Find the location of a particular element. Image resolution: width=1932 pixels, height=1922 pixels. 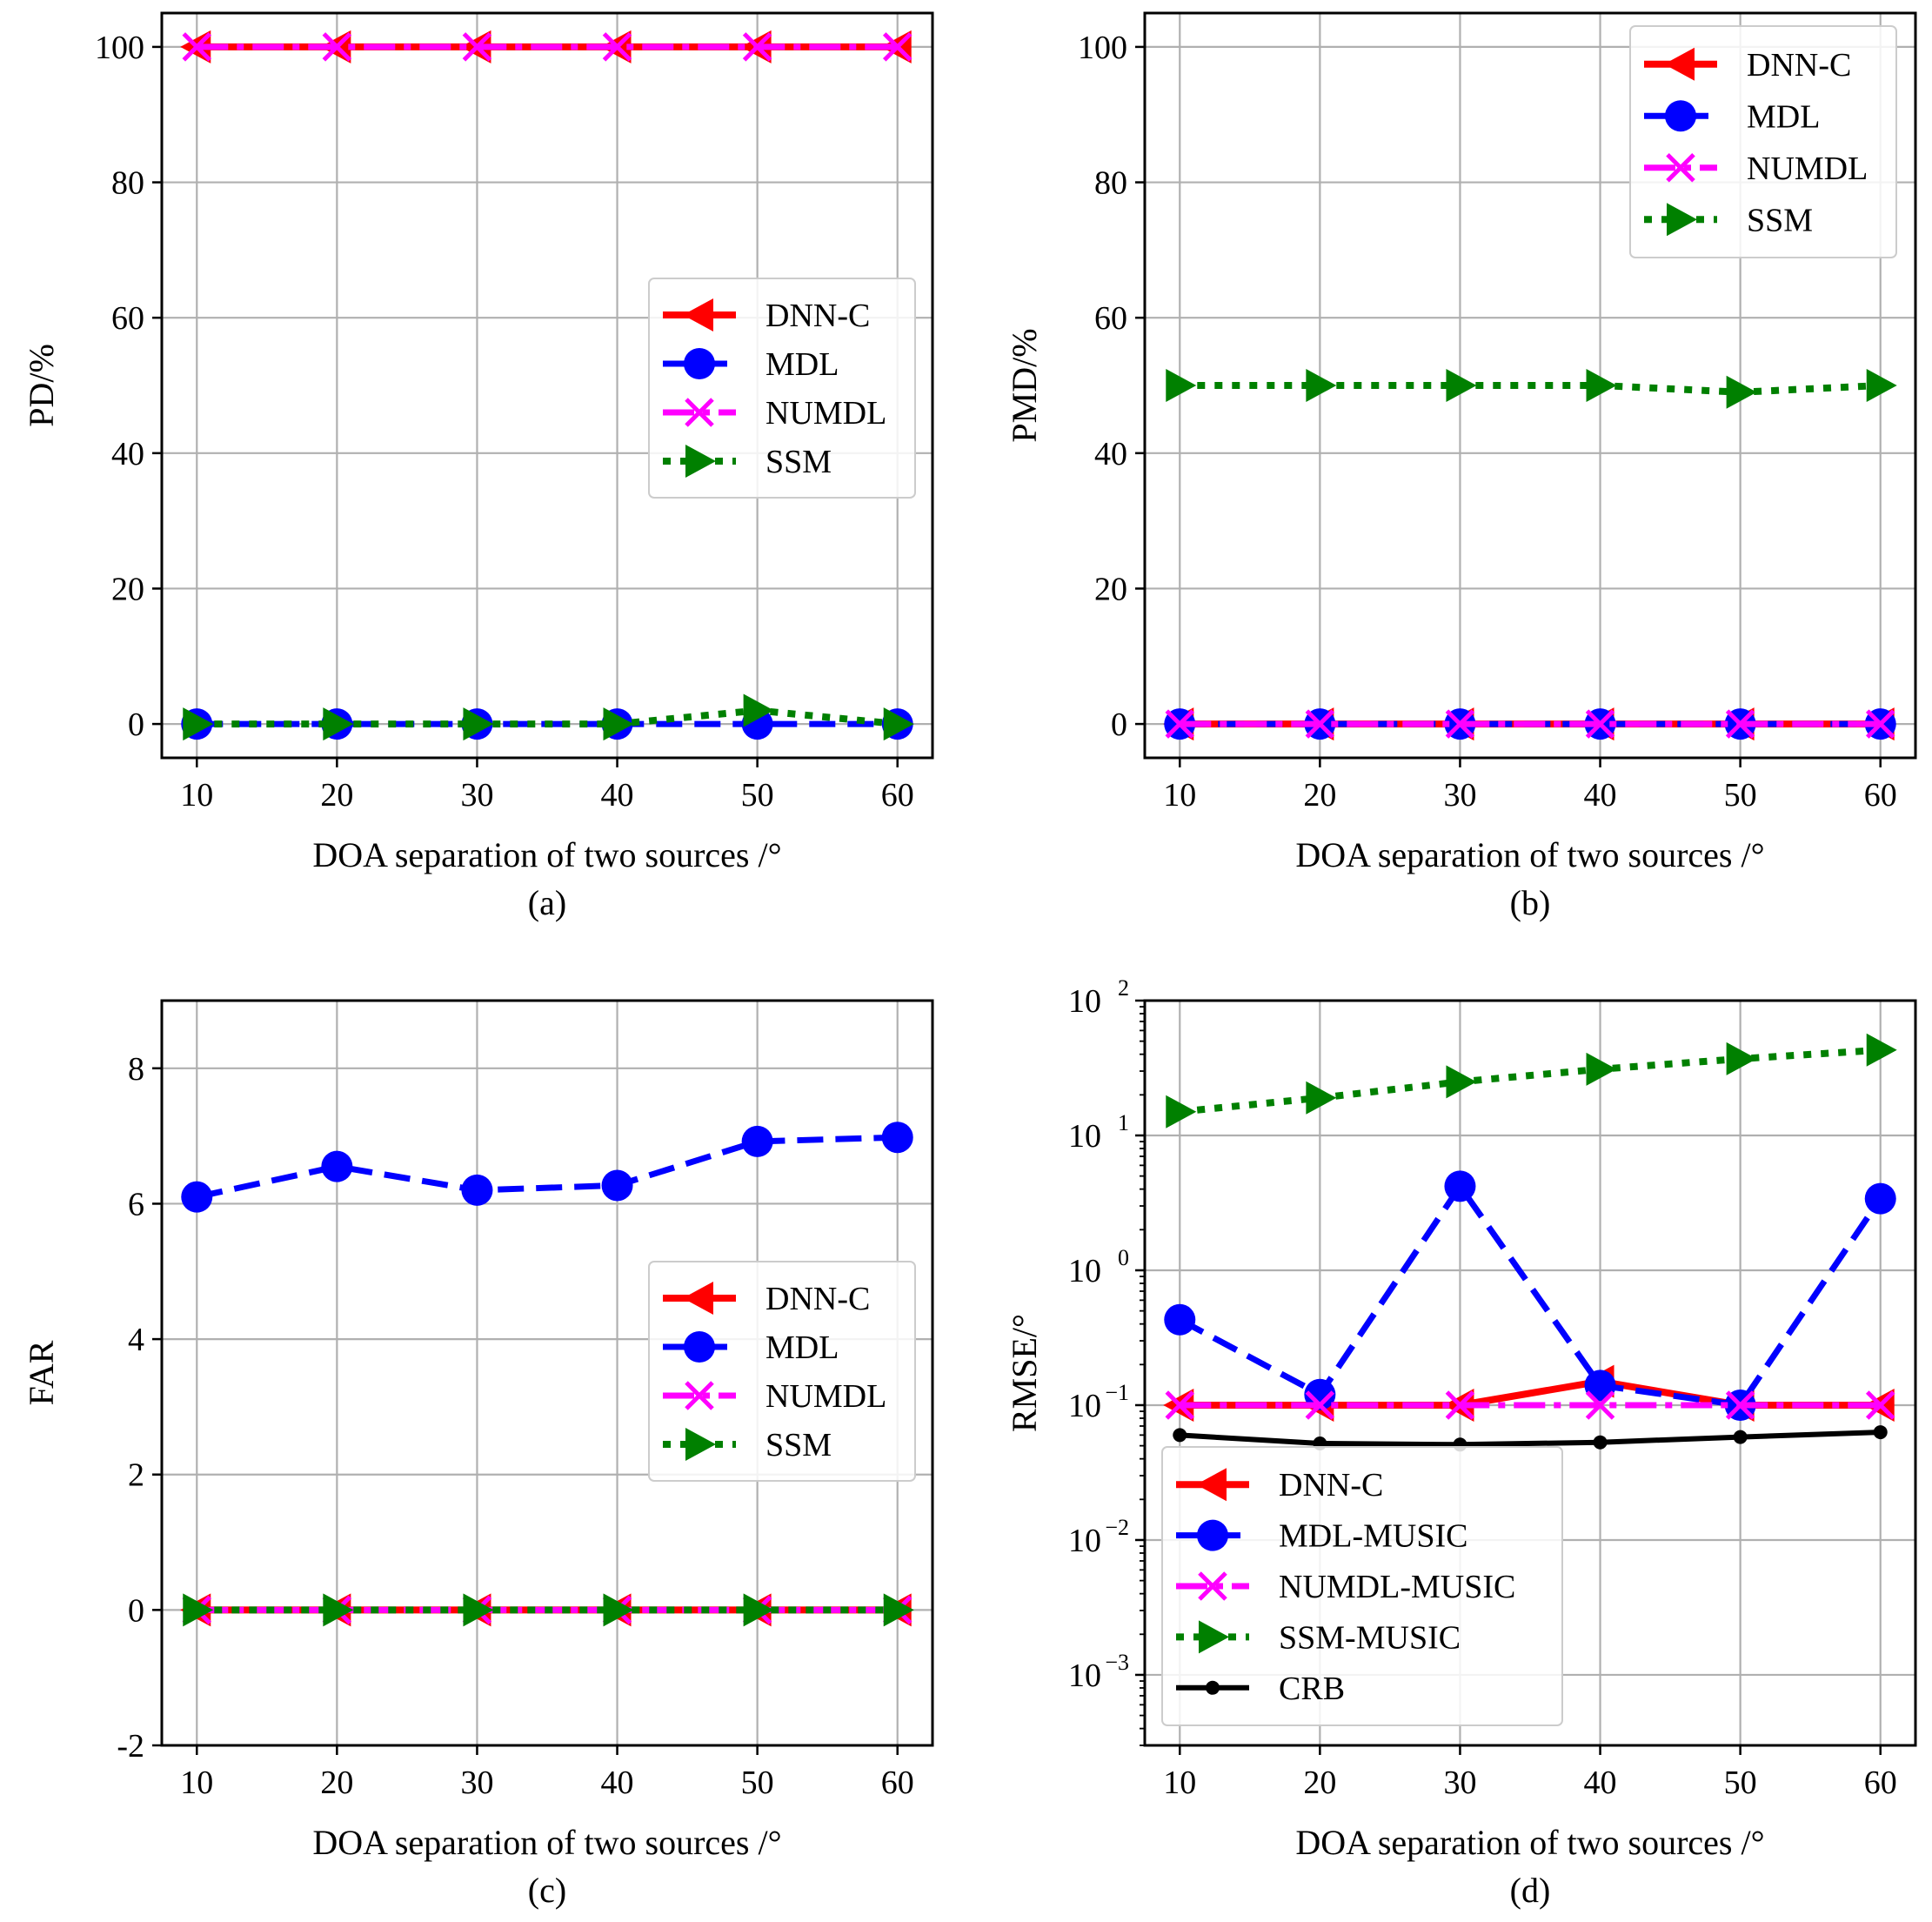

y-tick-exponent: 1 is located at coordinates (1123, 1122).